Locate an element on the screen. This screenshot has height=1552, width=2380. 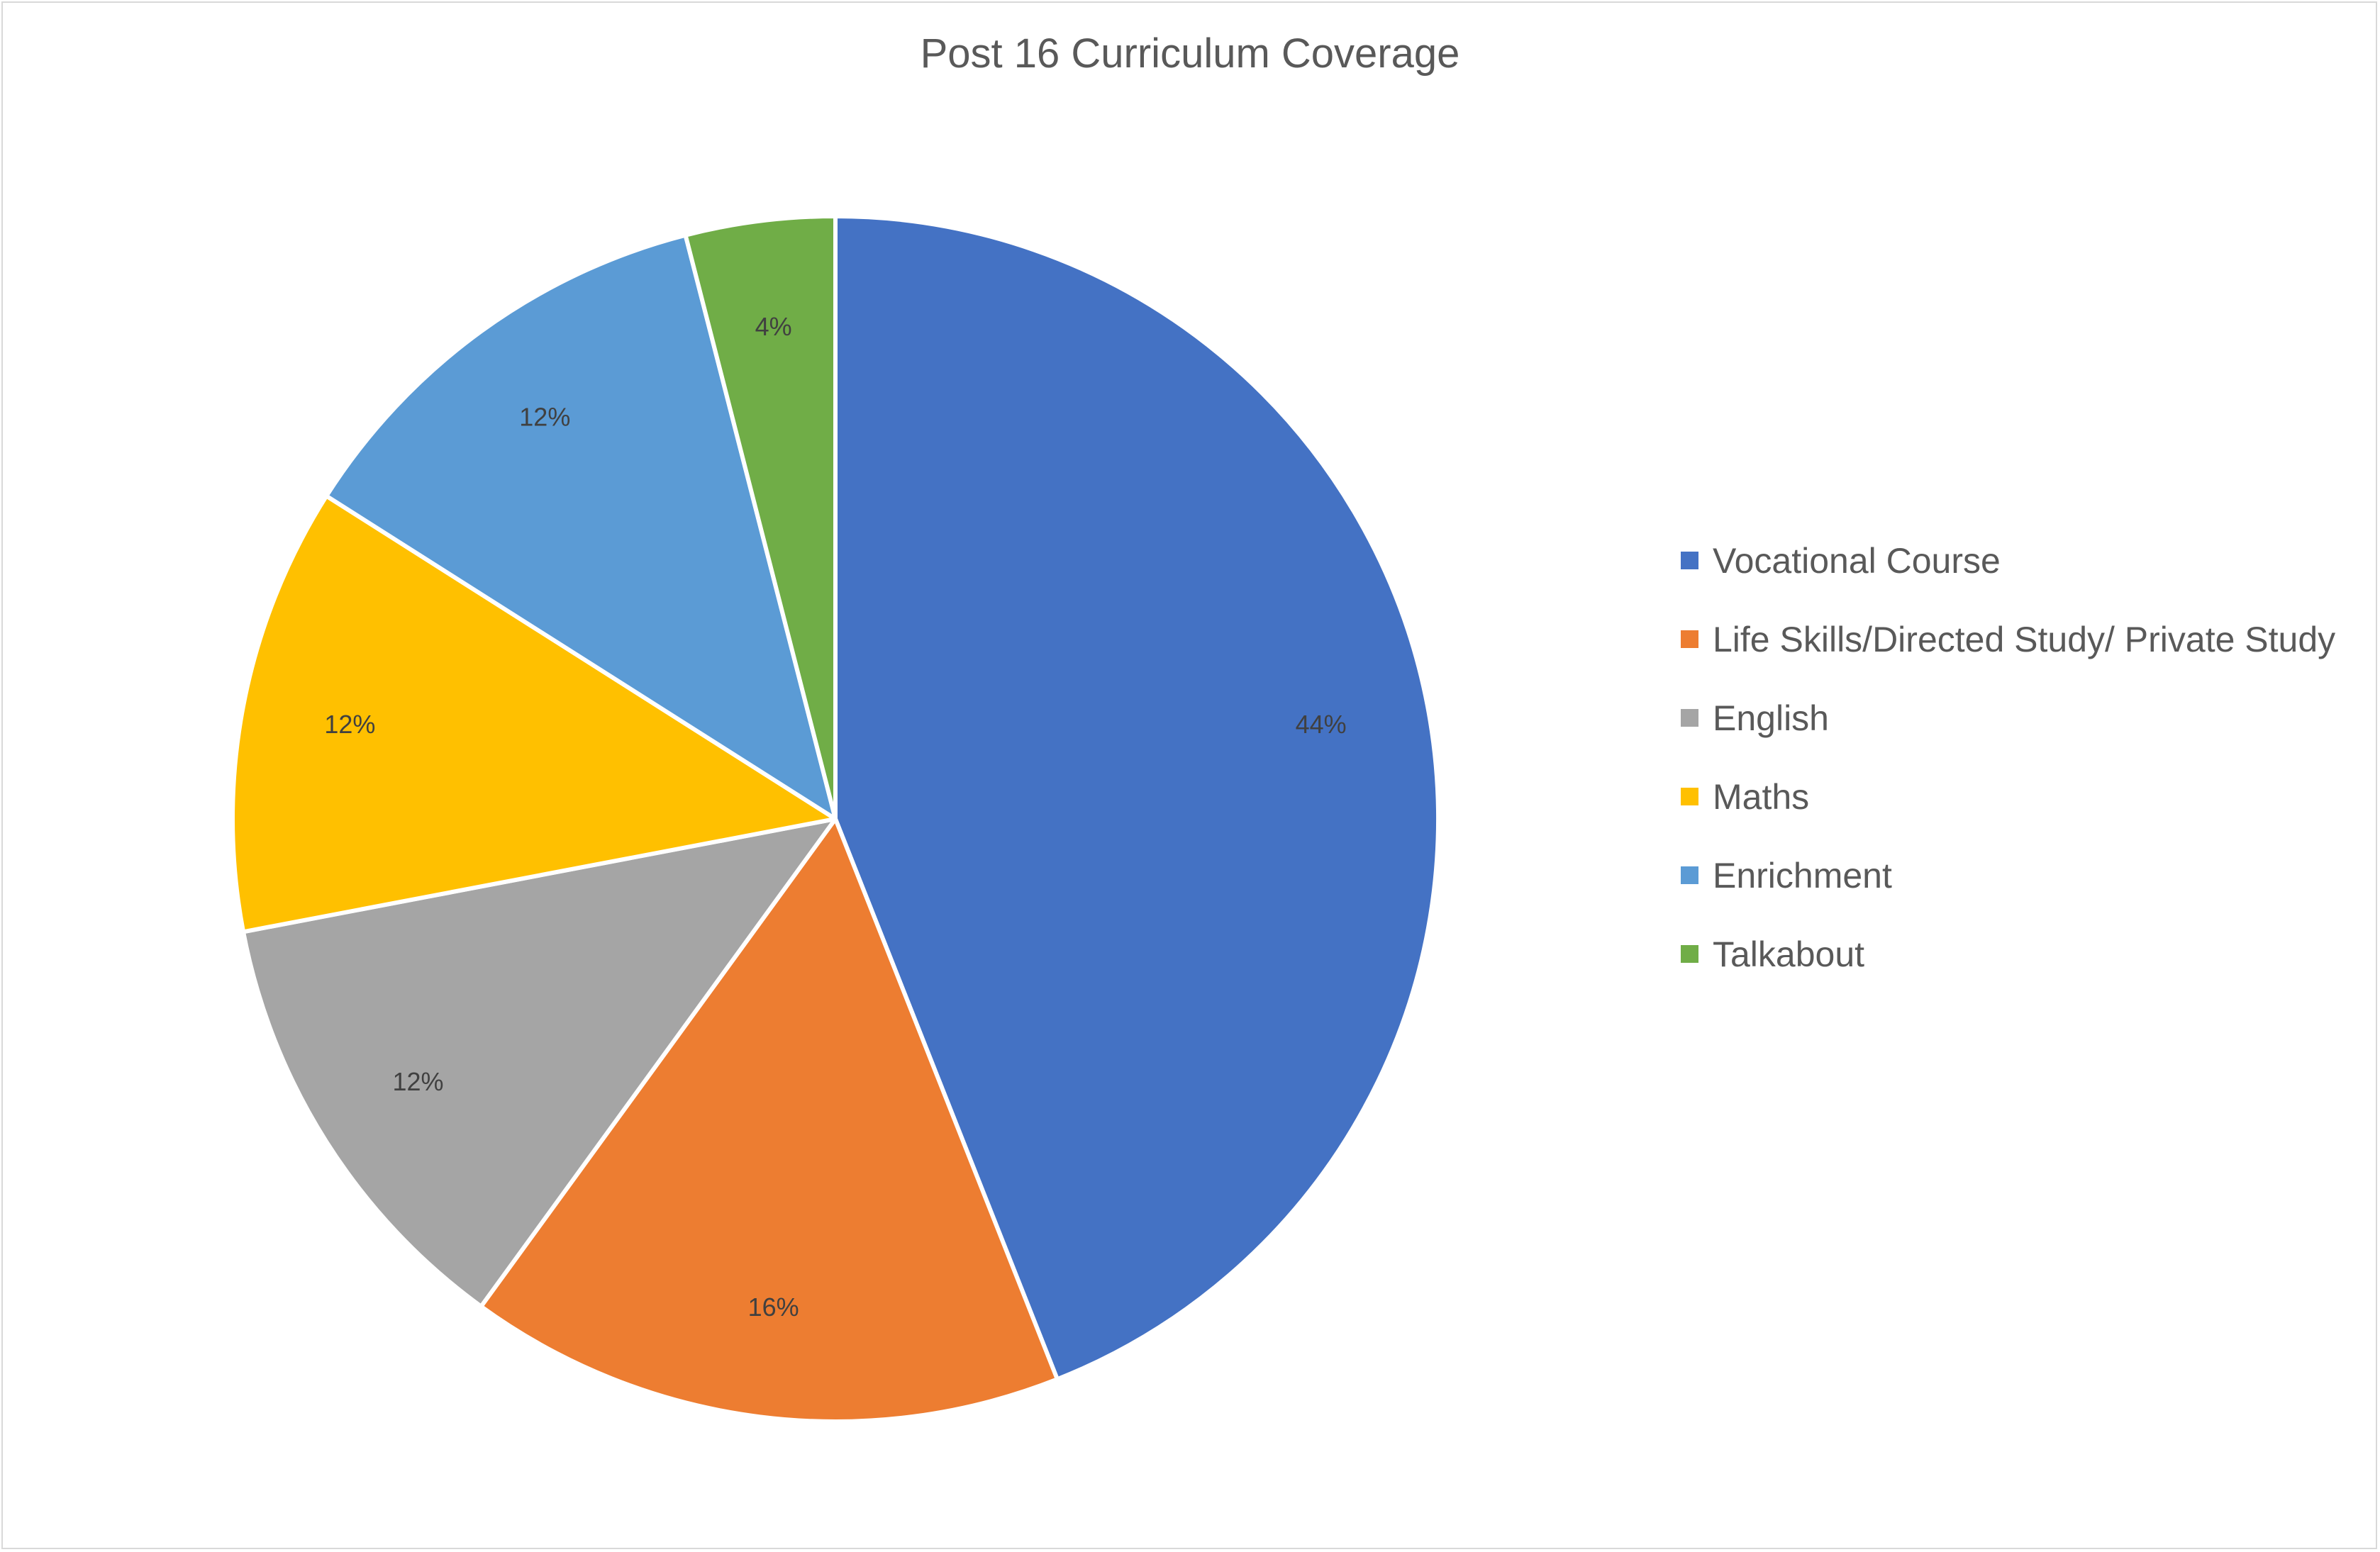
legend-item-5: Enrichment is located at coordinates (2008, 876).